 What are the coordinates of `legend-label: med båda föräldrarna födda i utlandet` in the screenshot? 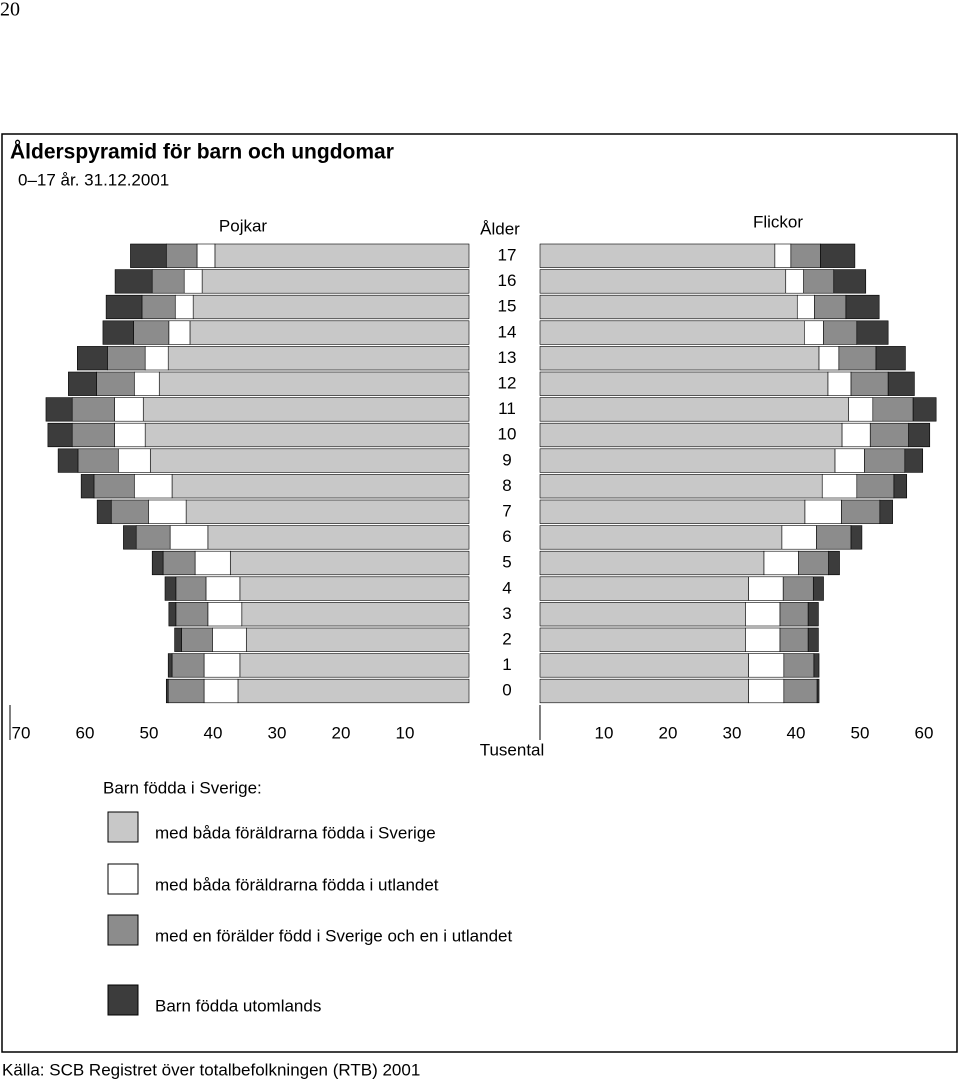 It's located at (297, 884).